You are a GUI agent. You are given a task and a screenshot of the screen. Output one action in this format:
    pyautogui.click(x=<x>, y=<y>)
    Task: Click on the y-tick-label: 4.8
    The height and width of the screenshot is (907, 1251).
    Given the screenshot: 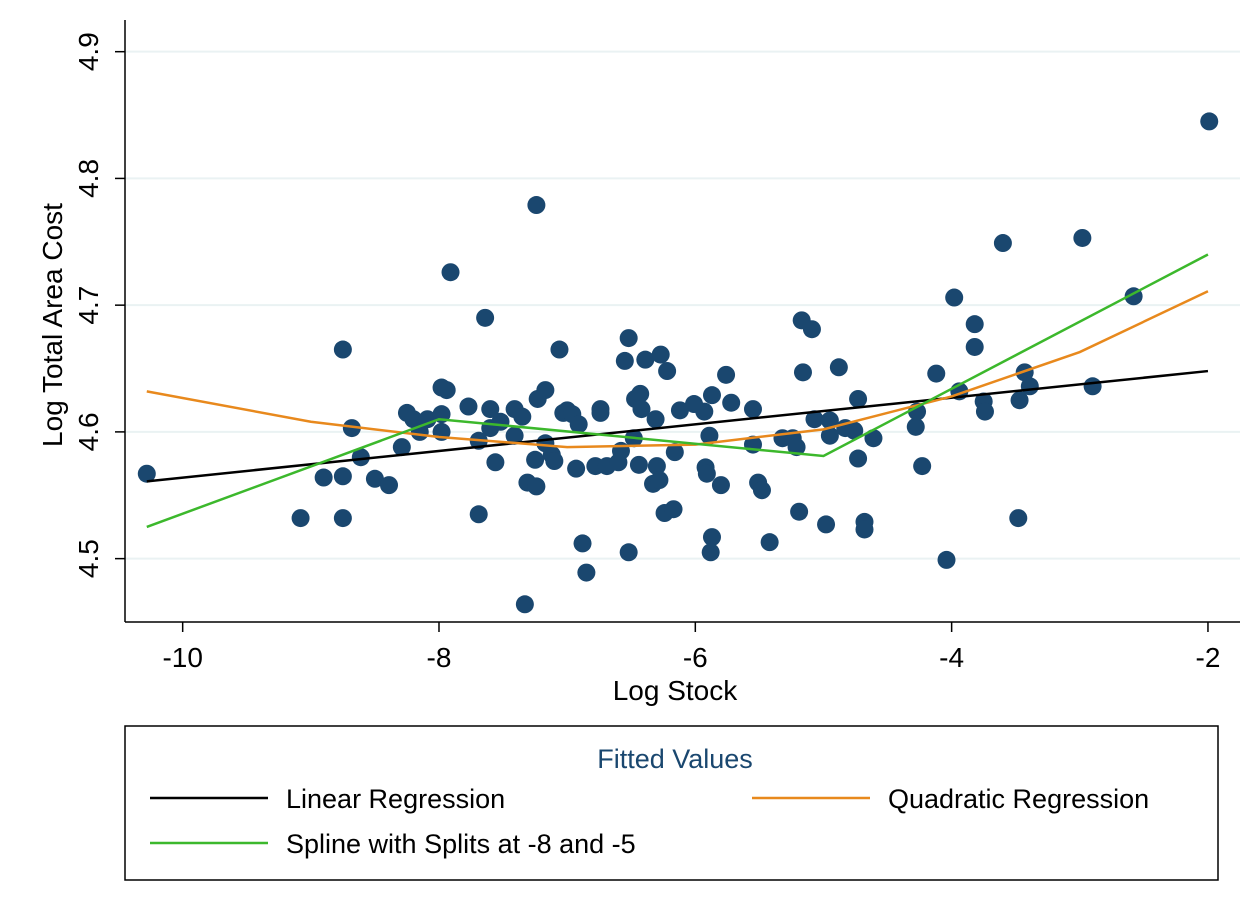 What is the action you would take?
    pyautogui.click(x=88, y=178)
    